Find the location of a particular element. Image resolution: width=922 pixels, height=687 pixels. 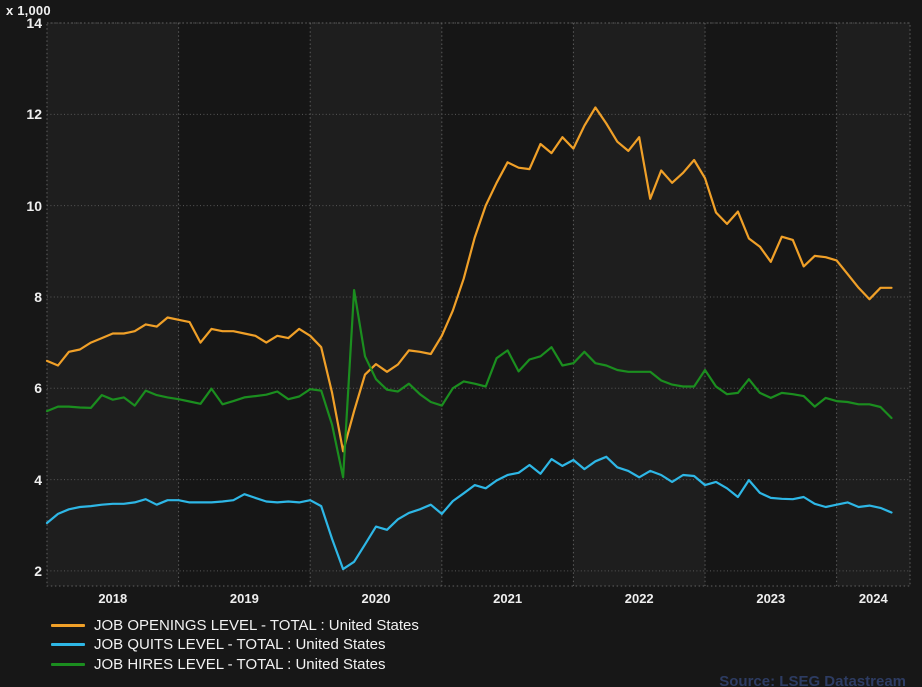

y-tick-label: 14 is located at coordinates (34, 23).